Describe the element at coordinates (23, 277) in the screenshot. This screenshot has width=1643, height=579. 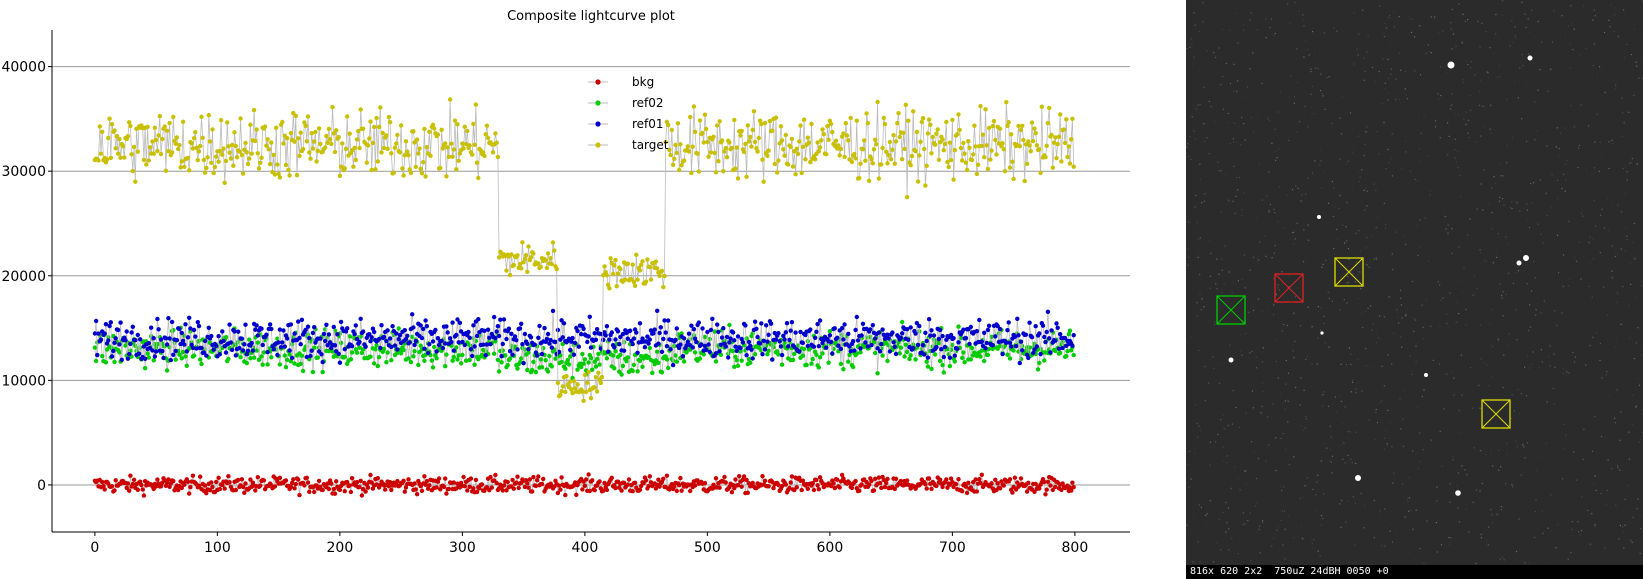
I see `y-tick-label: 20000` at that location.